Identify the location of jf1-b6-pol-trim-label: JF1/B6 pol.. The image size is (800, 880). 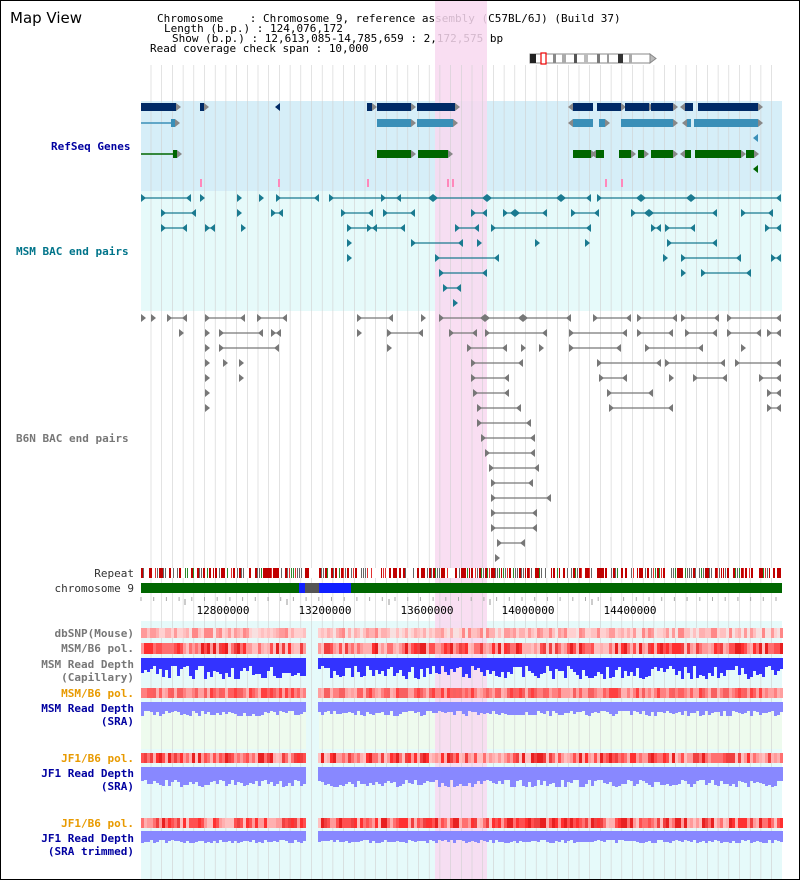
(97, 823).